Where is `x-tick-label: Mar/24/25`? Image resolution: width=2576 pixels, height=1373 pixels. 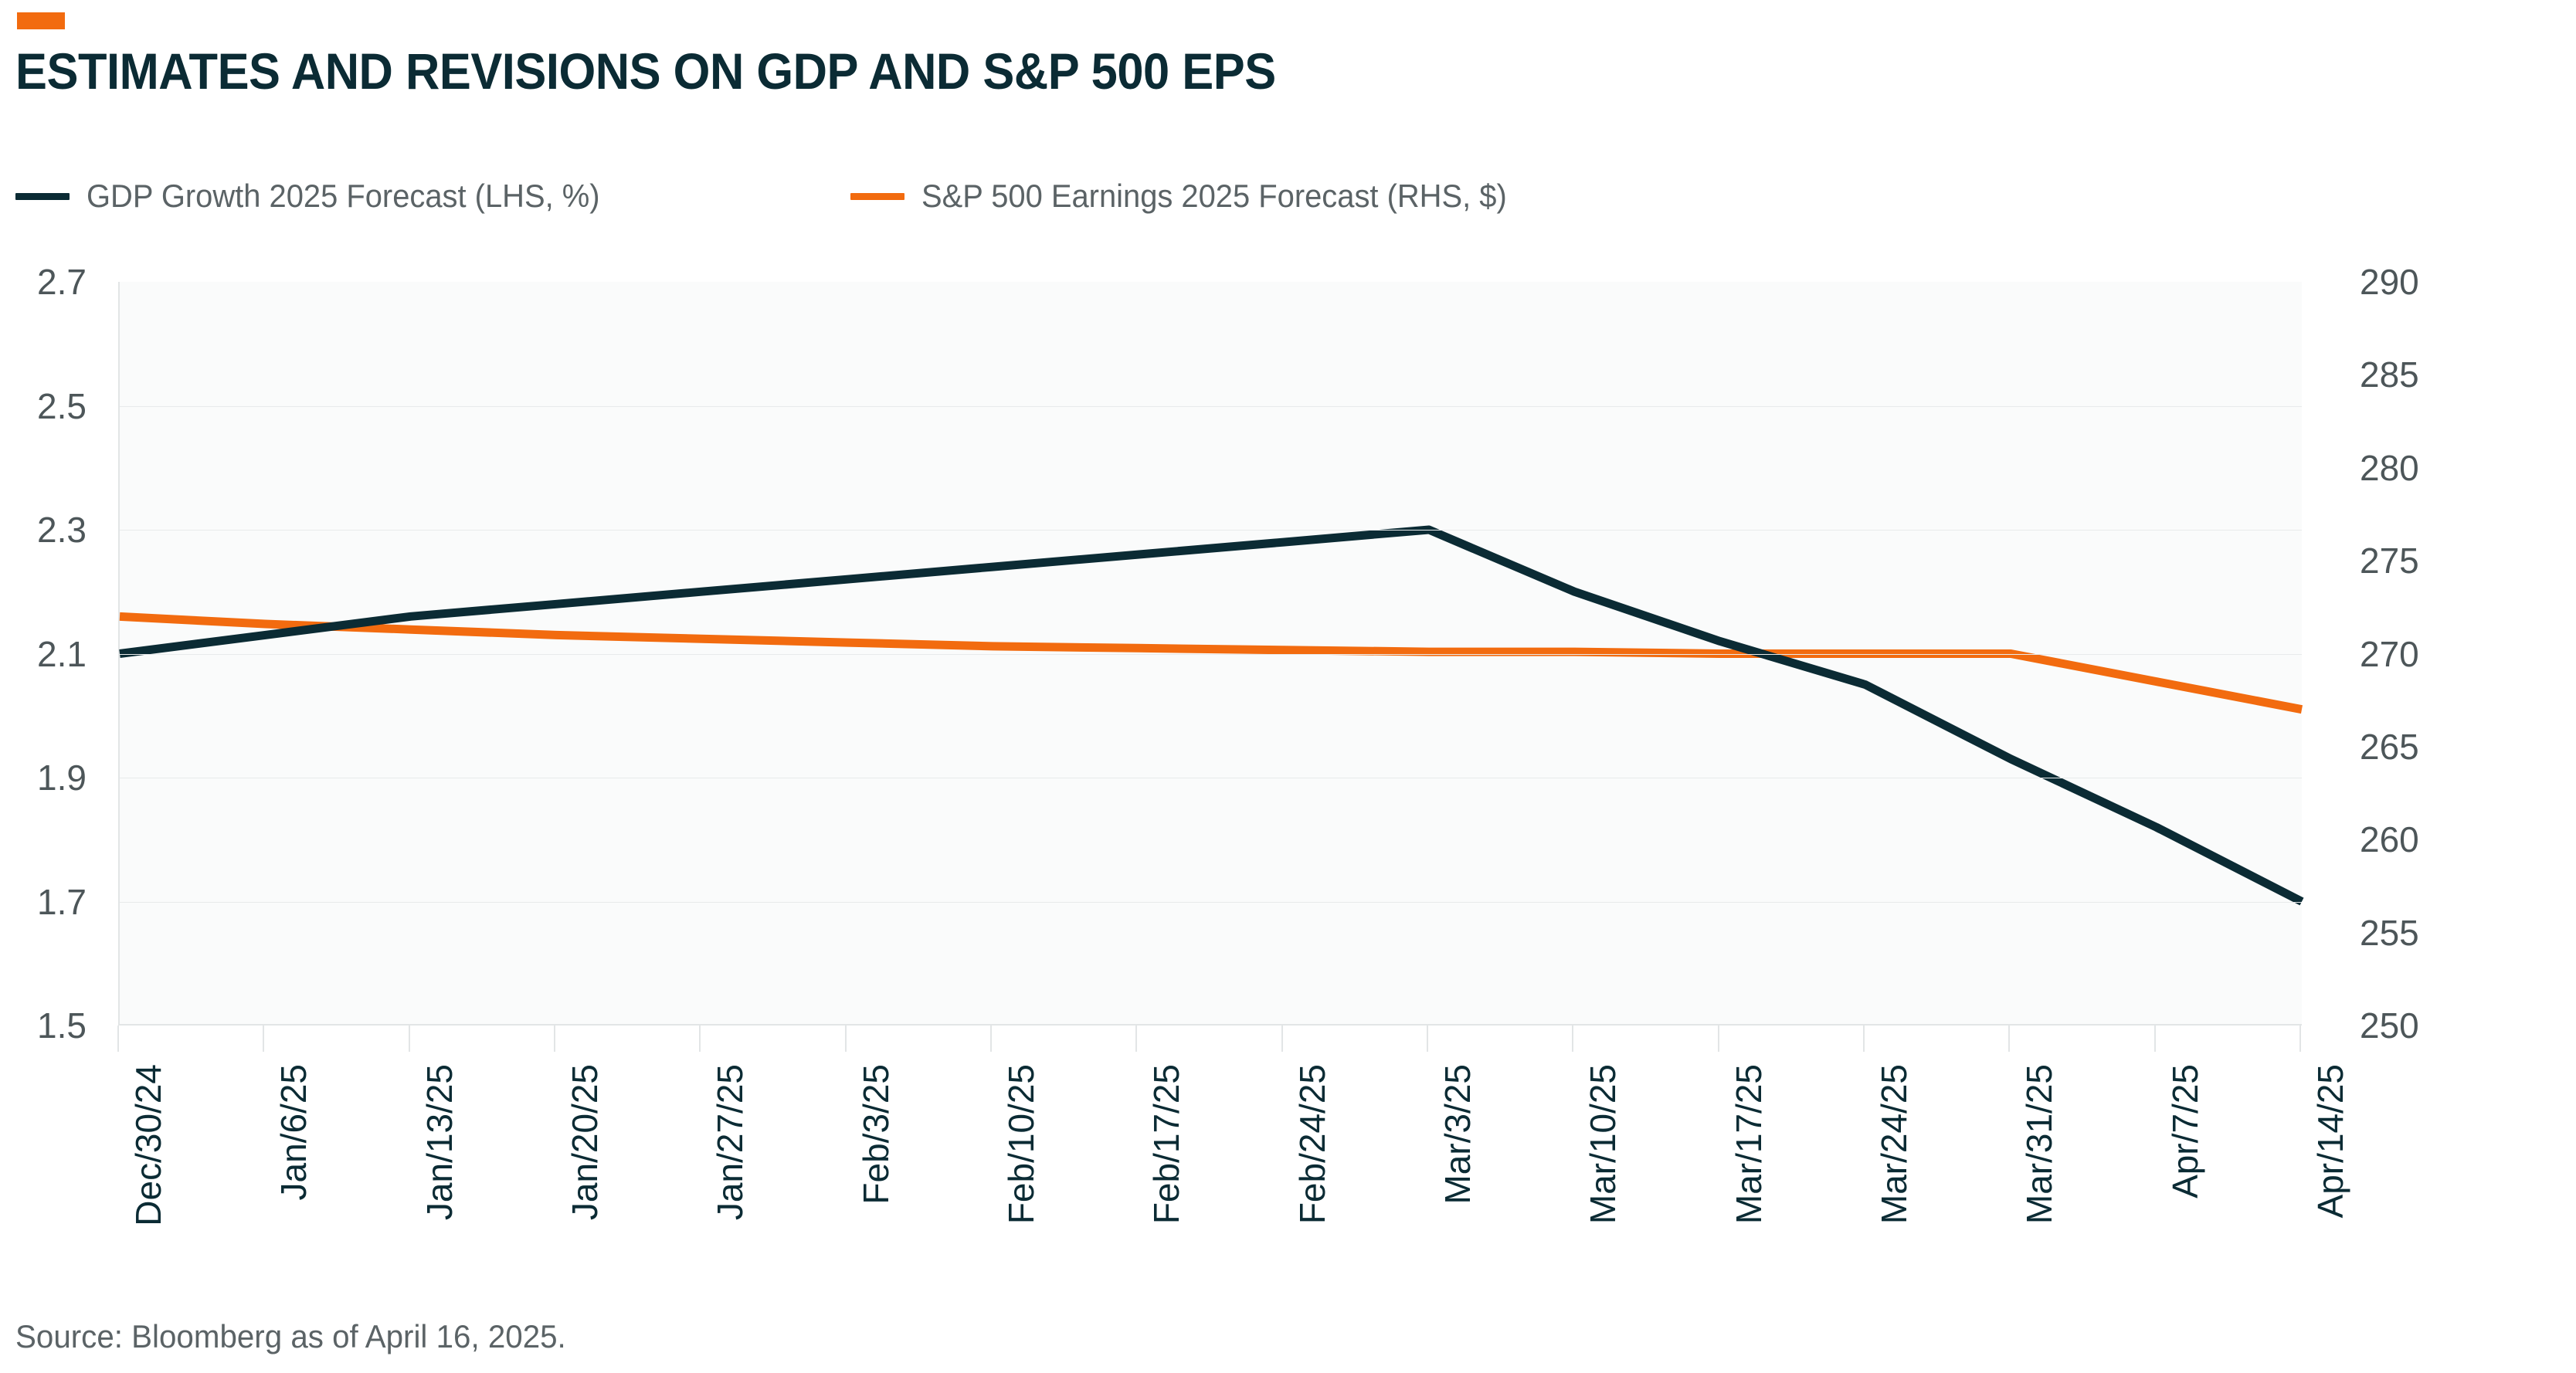 x-tick-label: Mar/24/25 is located at coordinates (1894, 1144).